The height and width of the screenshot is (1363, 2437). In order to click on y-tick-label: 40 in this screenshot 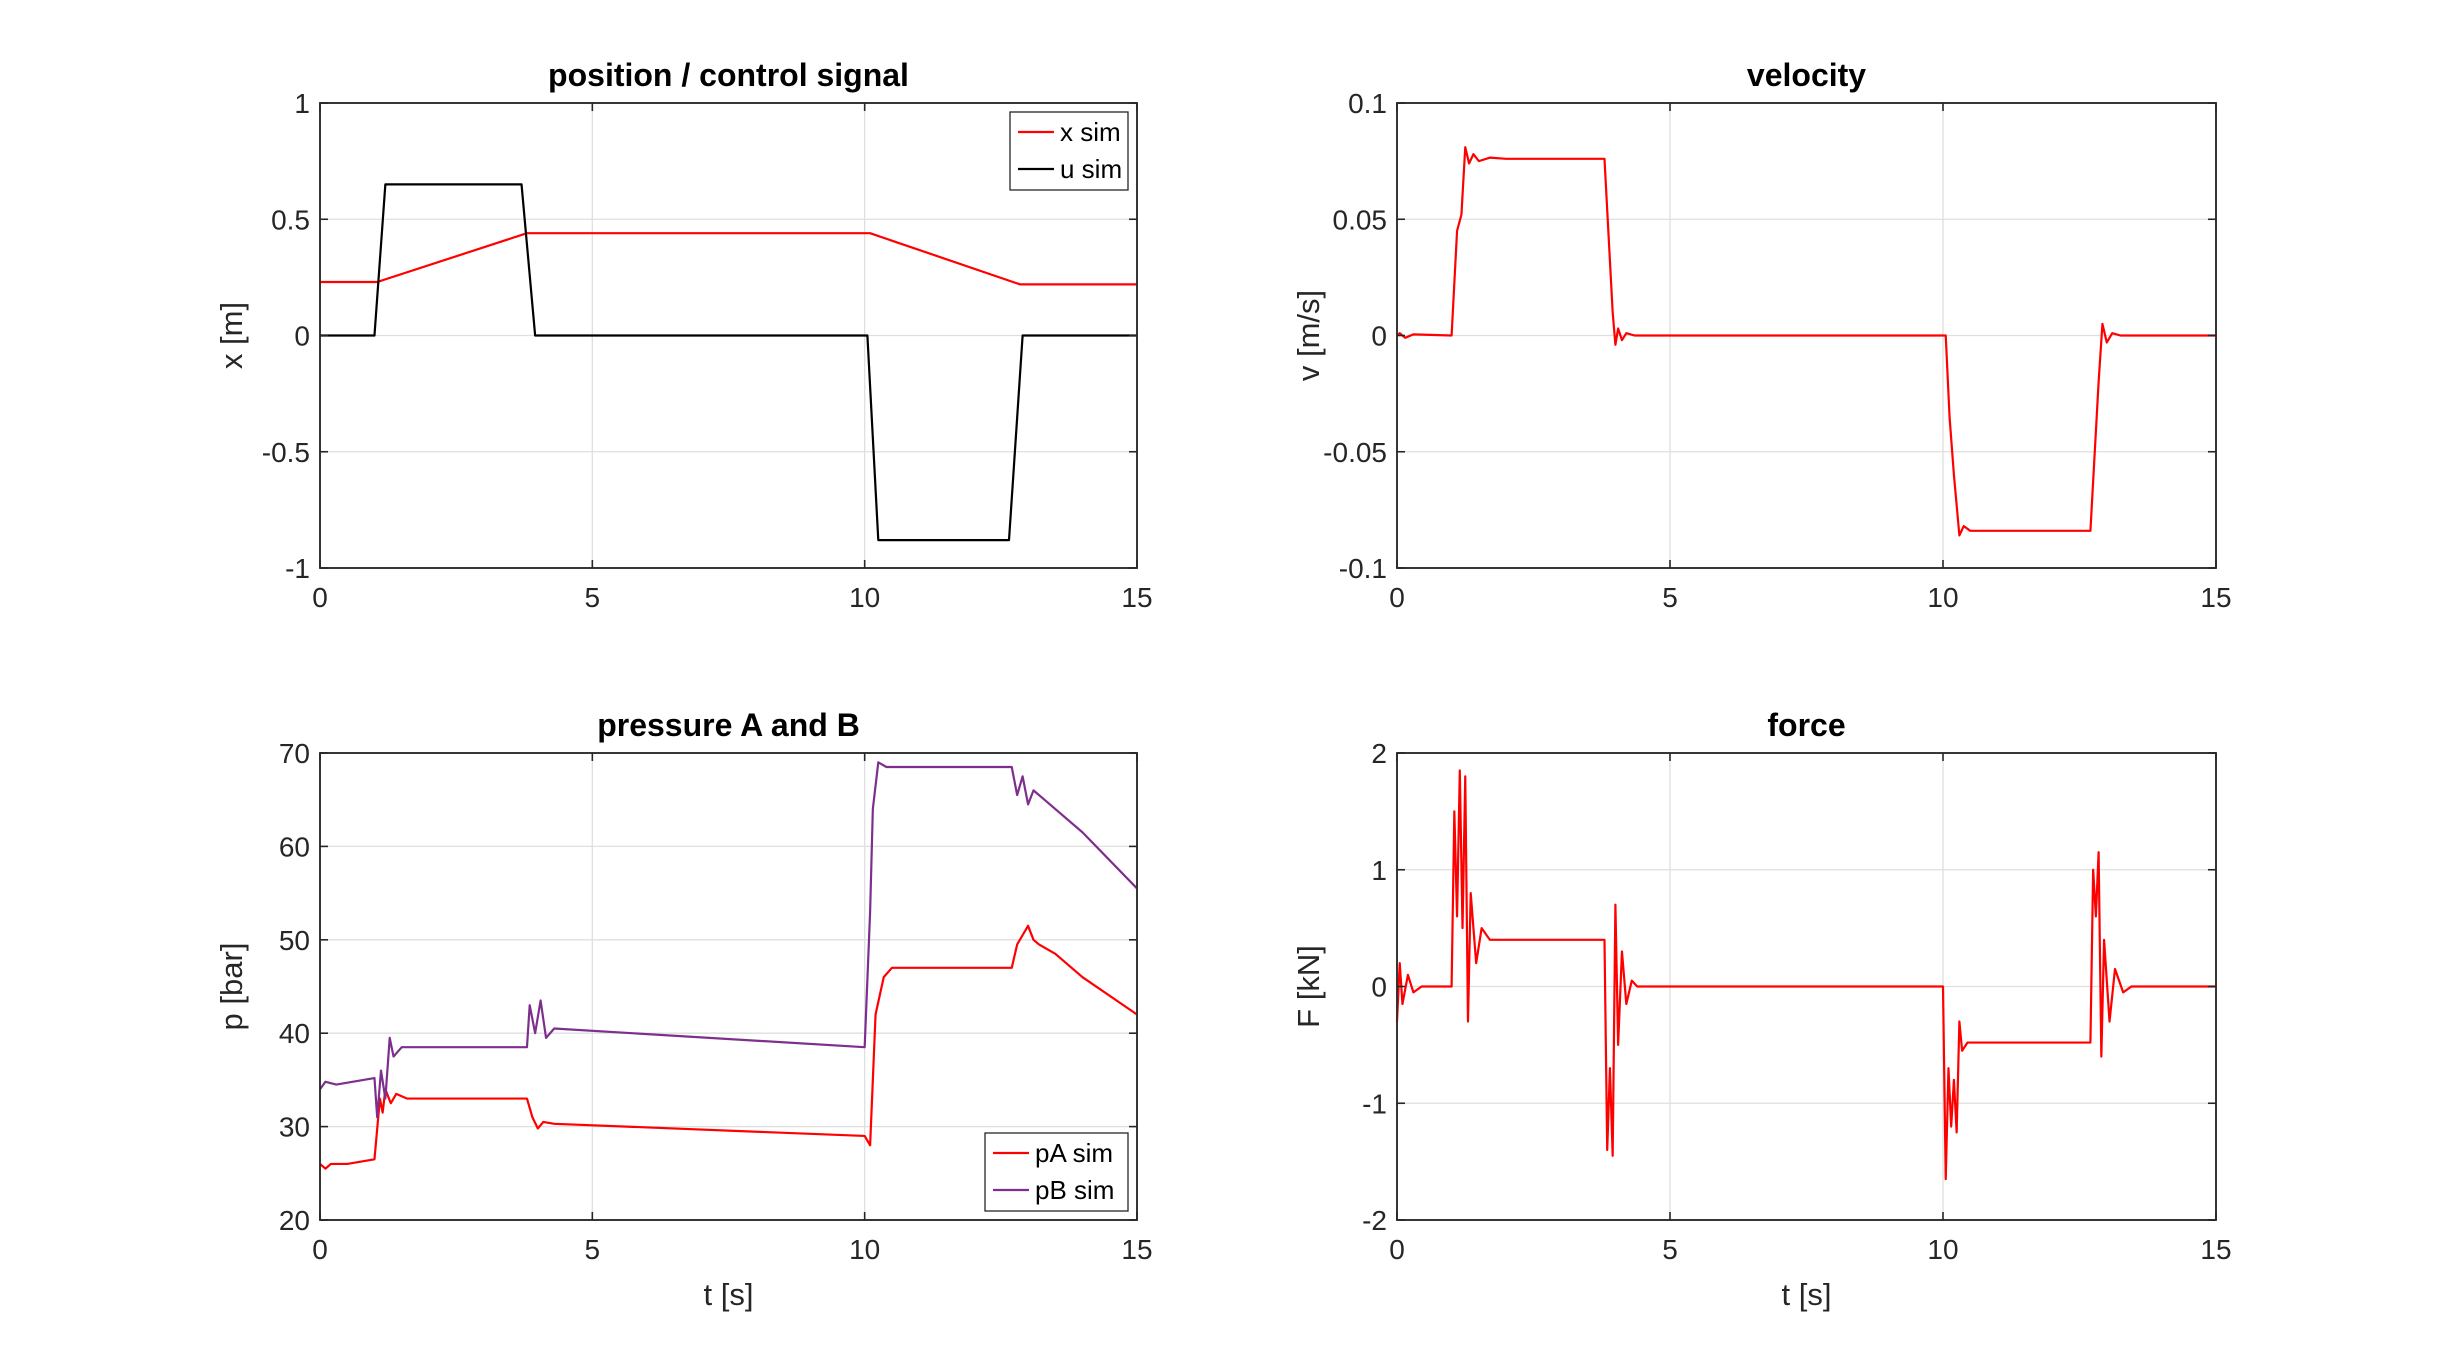, I will do `click(294, 1033)`.